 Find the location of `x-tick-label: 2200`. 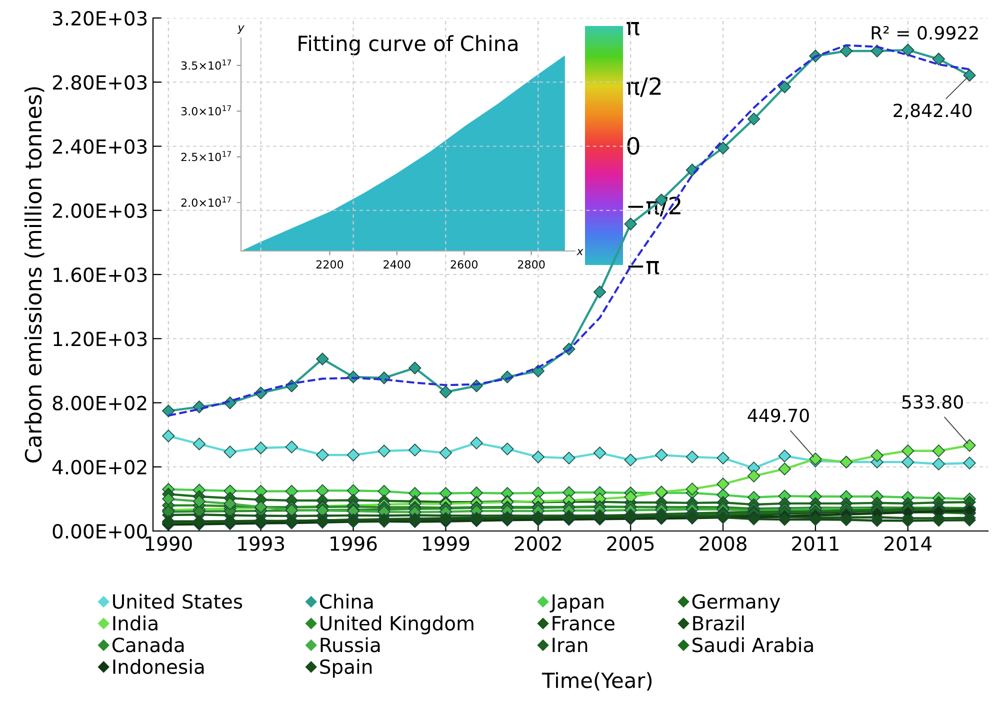

x-tick-label: 2200 is located at coordinates (330, 264).